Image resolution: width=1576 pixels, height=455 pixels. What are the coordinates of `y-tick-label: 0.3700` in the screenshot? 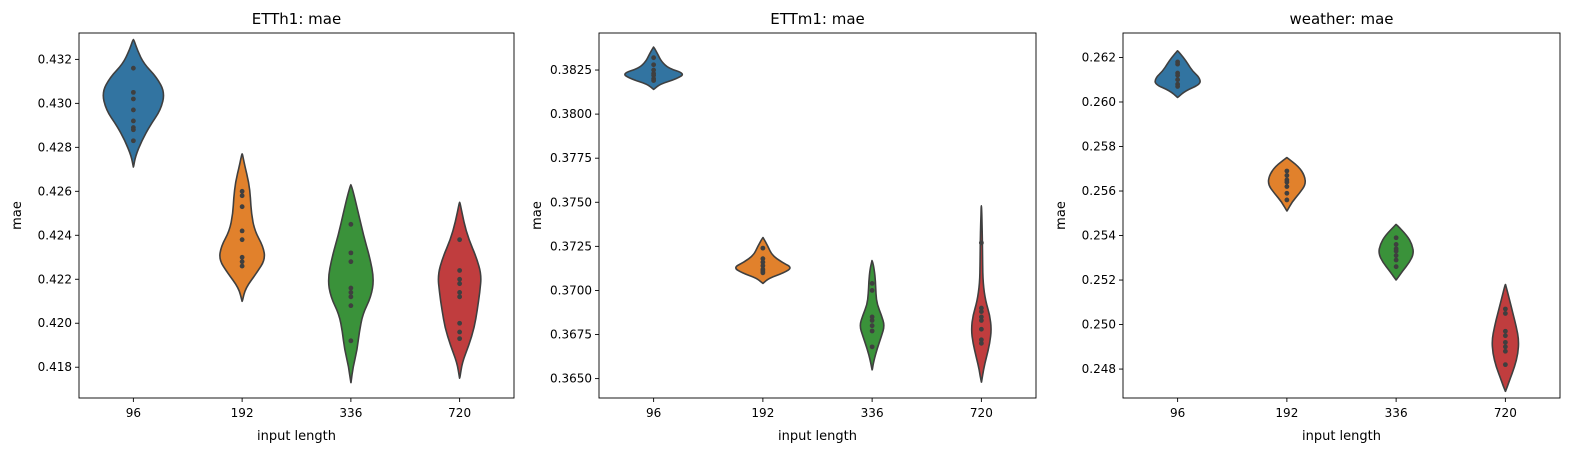 It's located at (571, 290).